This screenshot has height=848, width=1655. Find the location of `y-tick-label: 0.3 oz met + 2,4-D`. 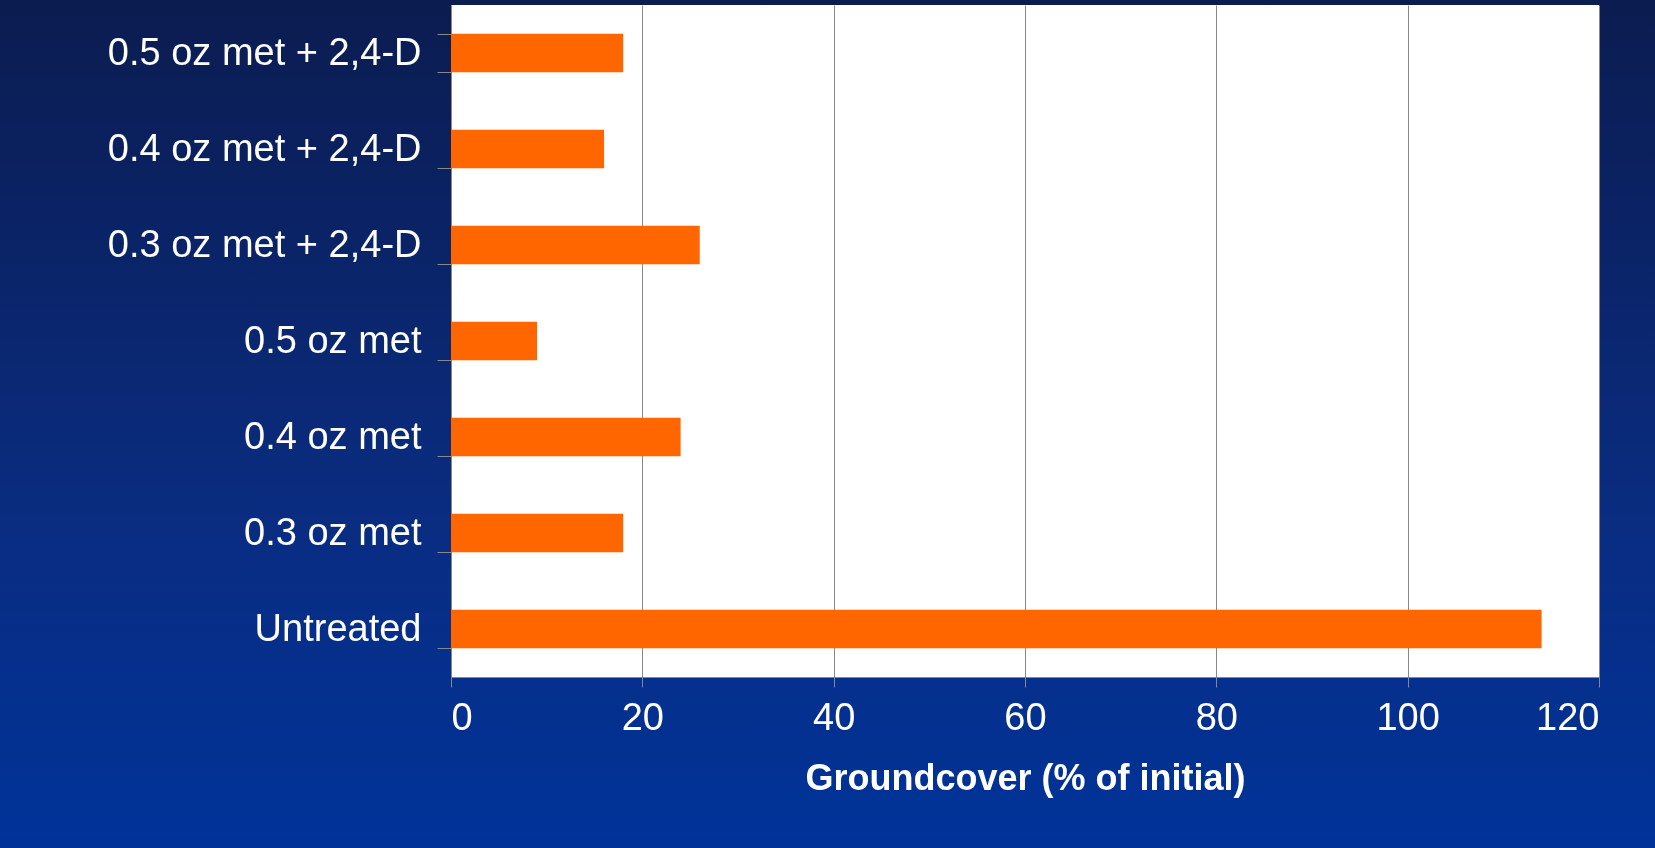

y-tick-label: 0.3 oz met + 2,4-D is located at coordinates (264, 243).